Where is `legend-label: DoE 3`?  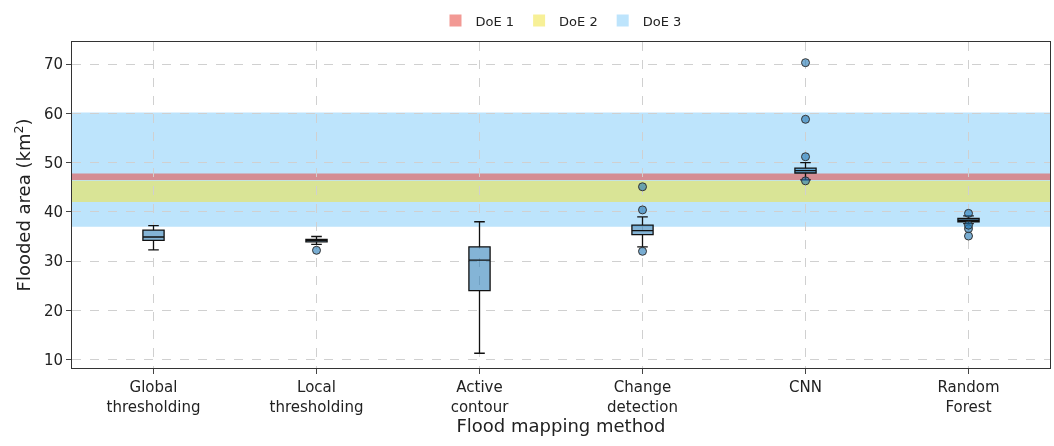
legend-label: DoE 3 is located at coordinates (662, 21).